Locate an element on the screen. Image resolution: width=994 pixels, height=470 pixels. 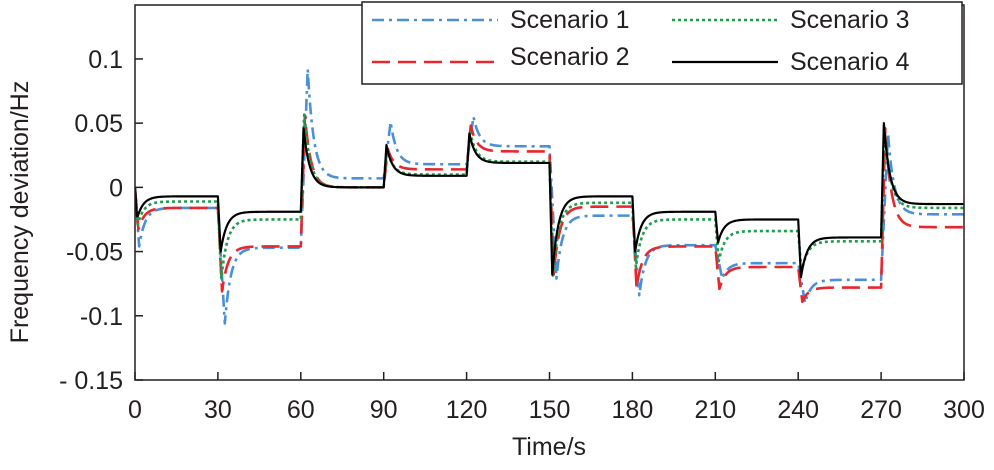
x-tick-label: 270 is located at coordinates (881, 410).